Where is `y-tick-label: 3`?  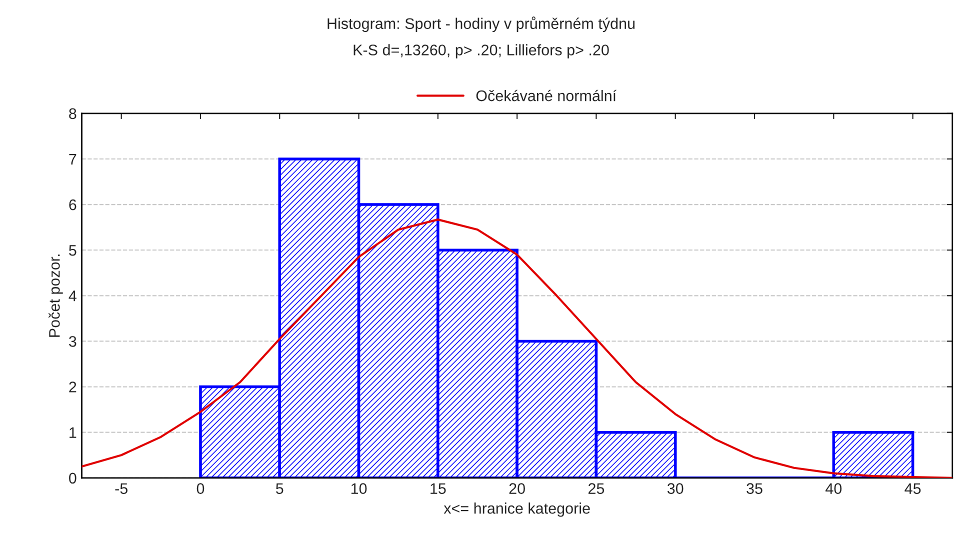 y-tick-label: 3 is located at coordinates (72, 341).